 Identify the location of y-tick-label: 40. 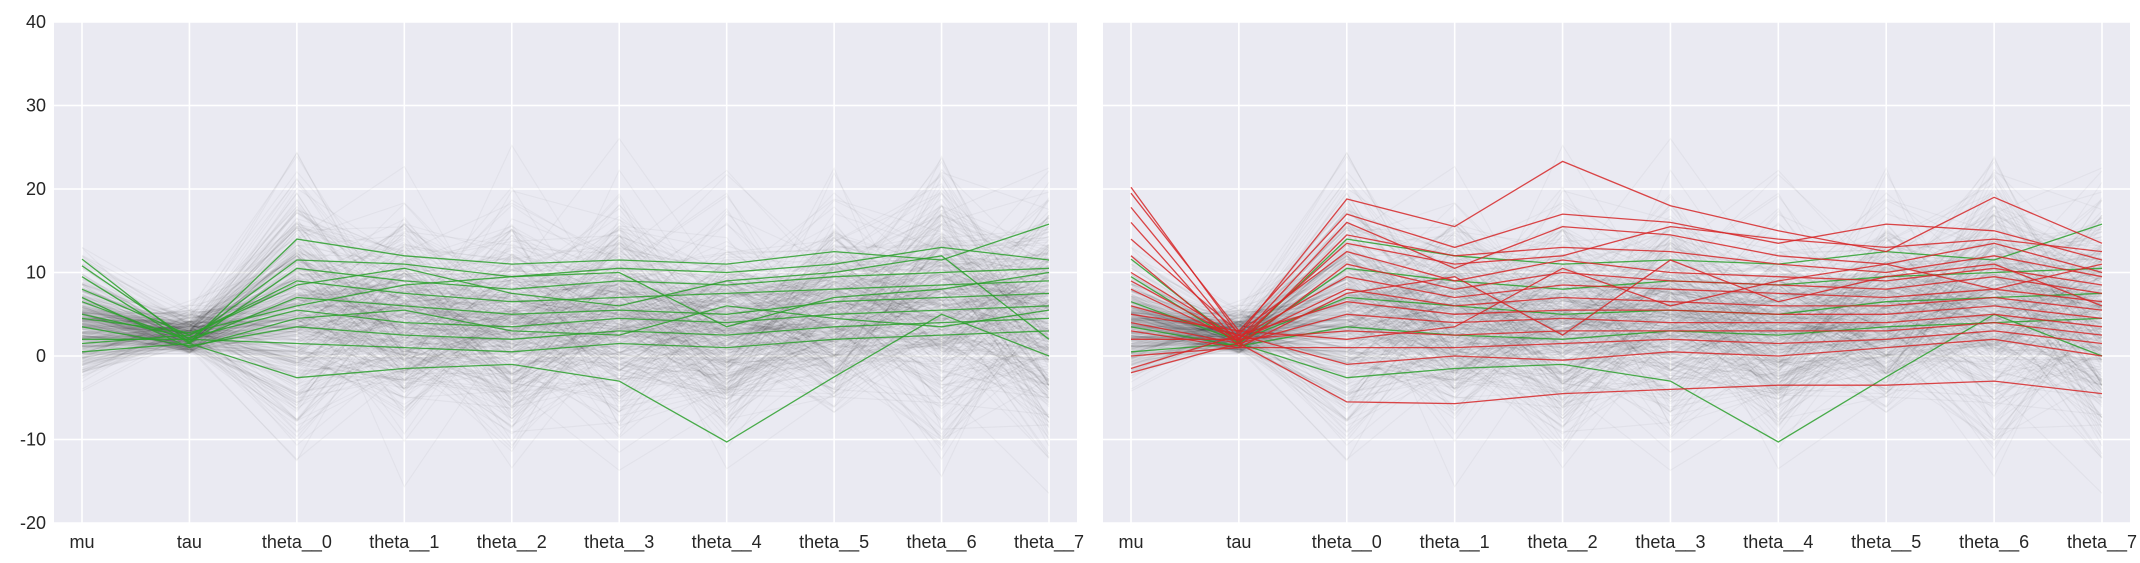
(36, 22).